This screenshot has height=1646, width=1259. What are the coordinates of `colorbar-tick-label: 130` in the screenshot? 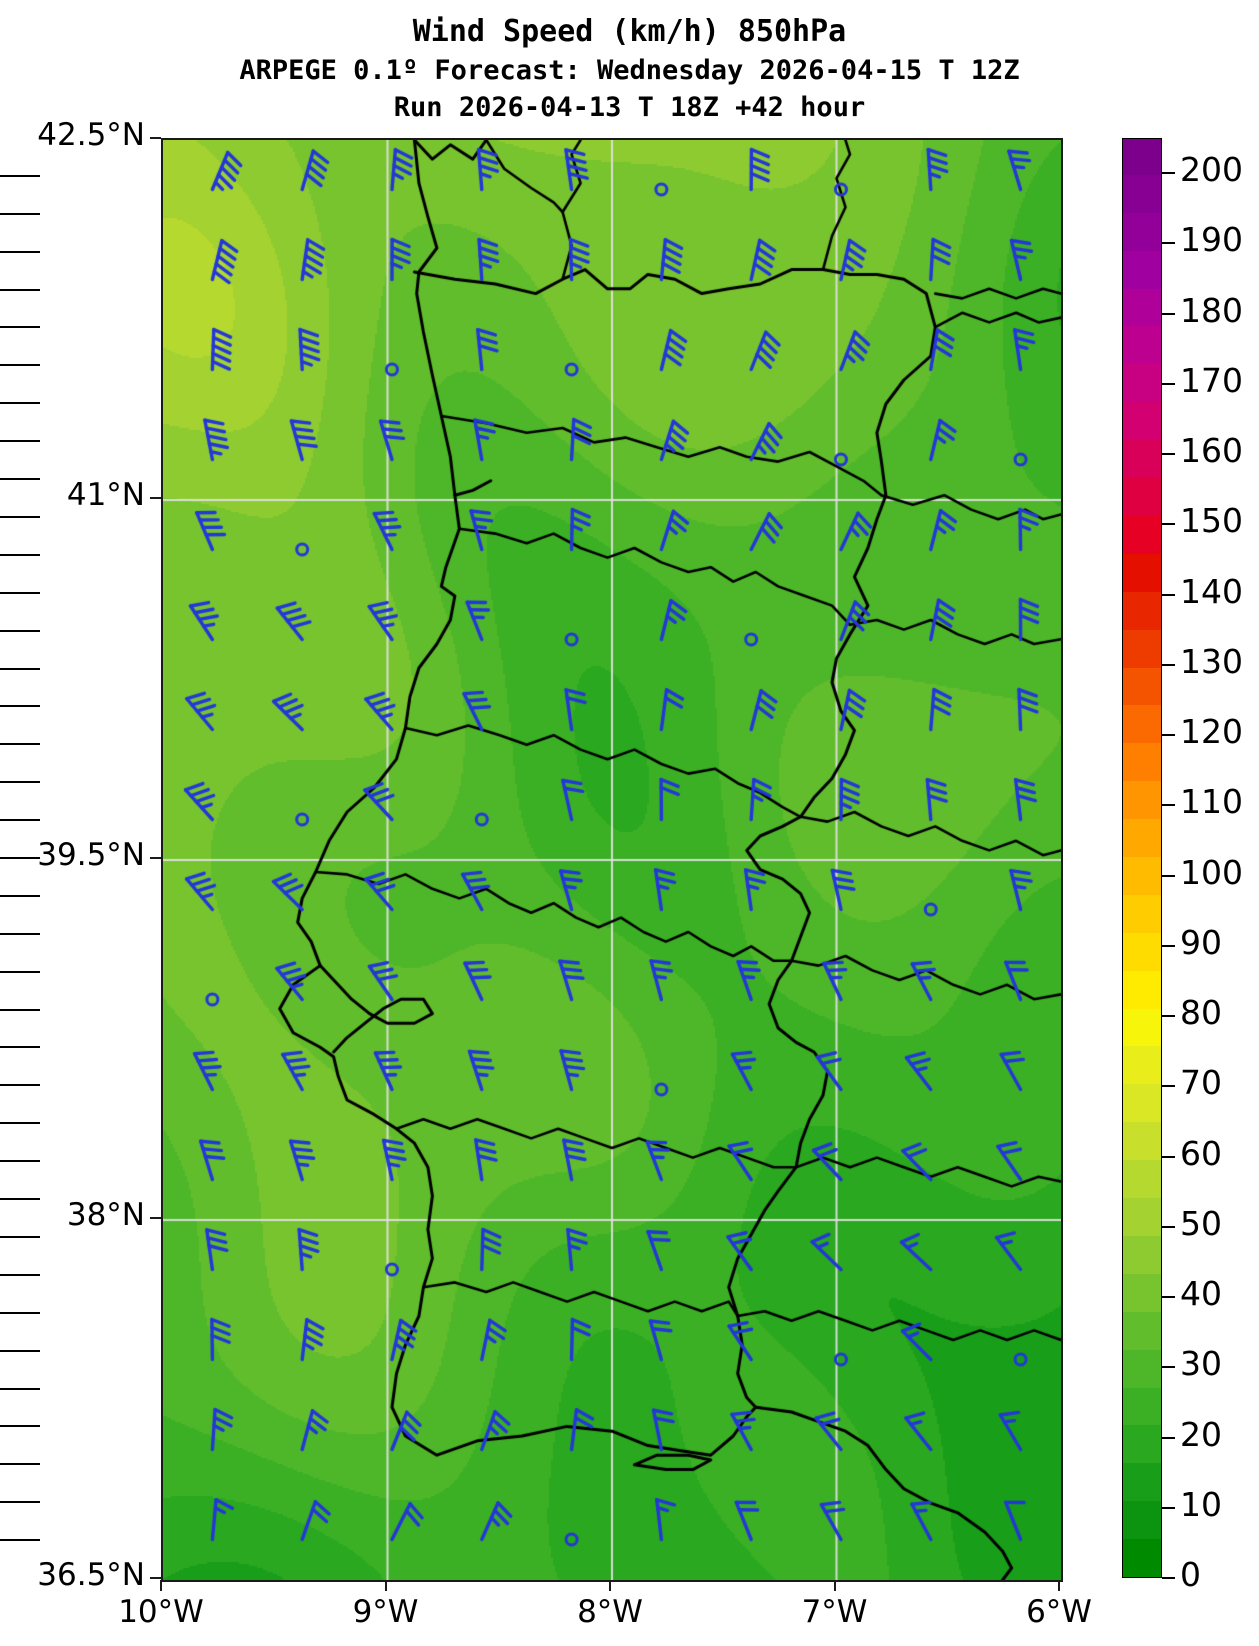 It's located at (1211, 661).